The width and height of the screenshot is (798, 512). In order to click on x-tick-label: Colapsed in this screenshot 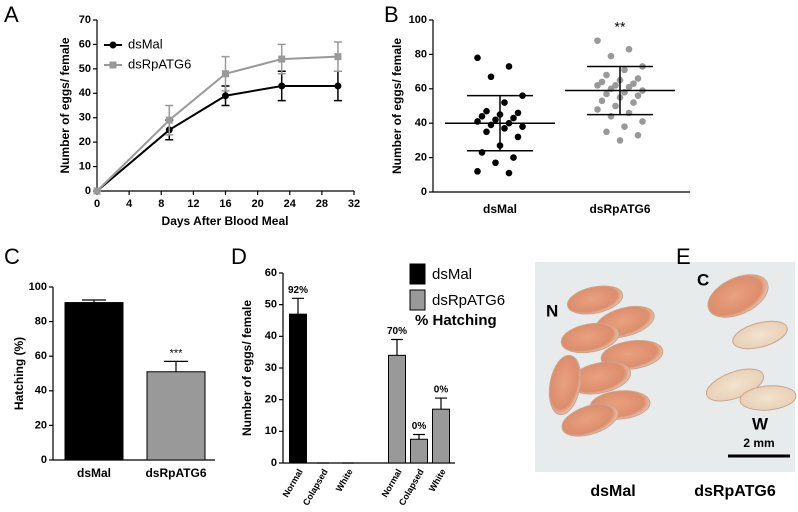, I will do `click(315, 487)`.